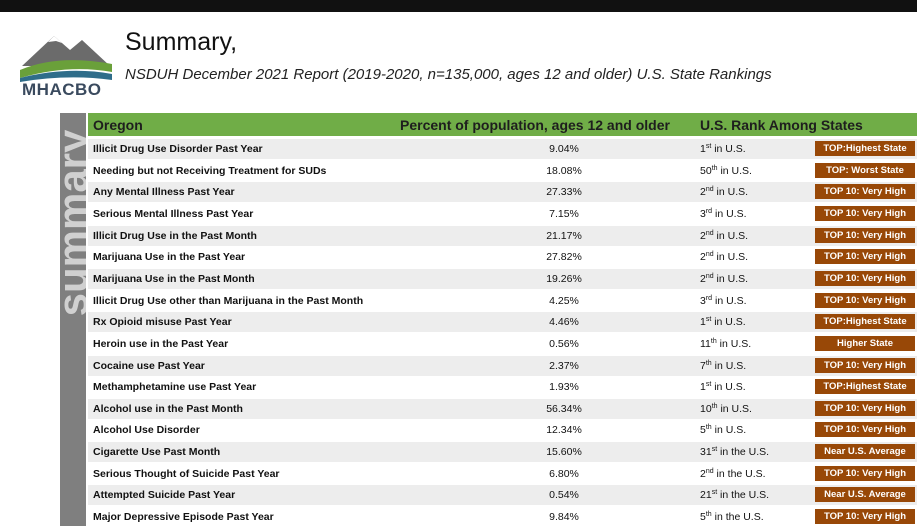  Describe the element at coordinates (164, 192) in the screenshot. I see `row-name: Any Mental Illness Past Year` at that location.